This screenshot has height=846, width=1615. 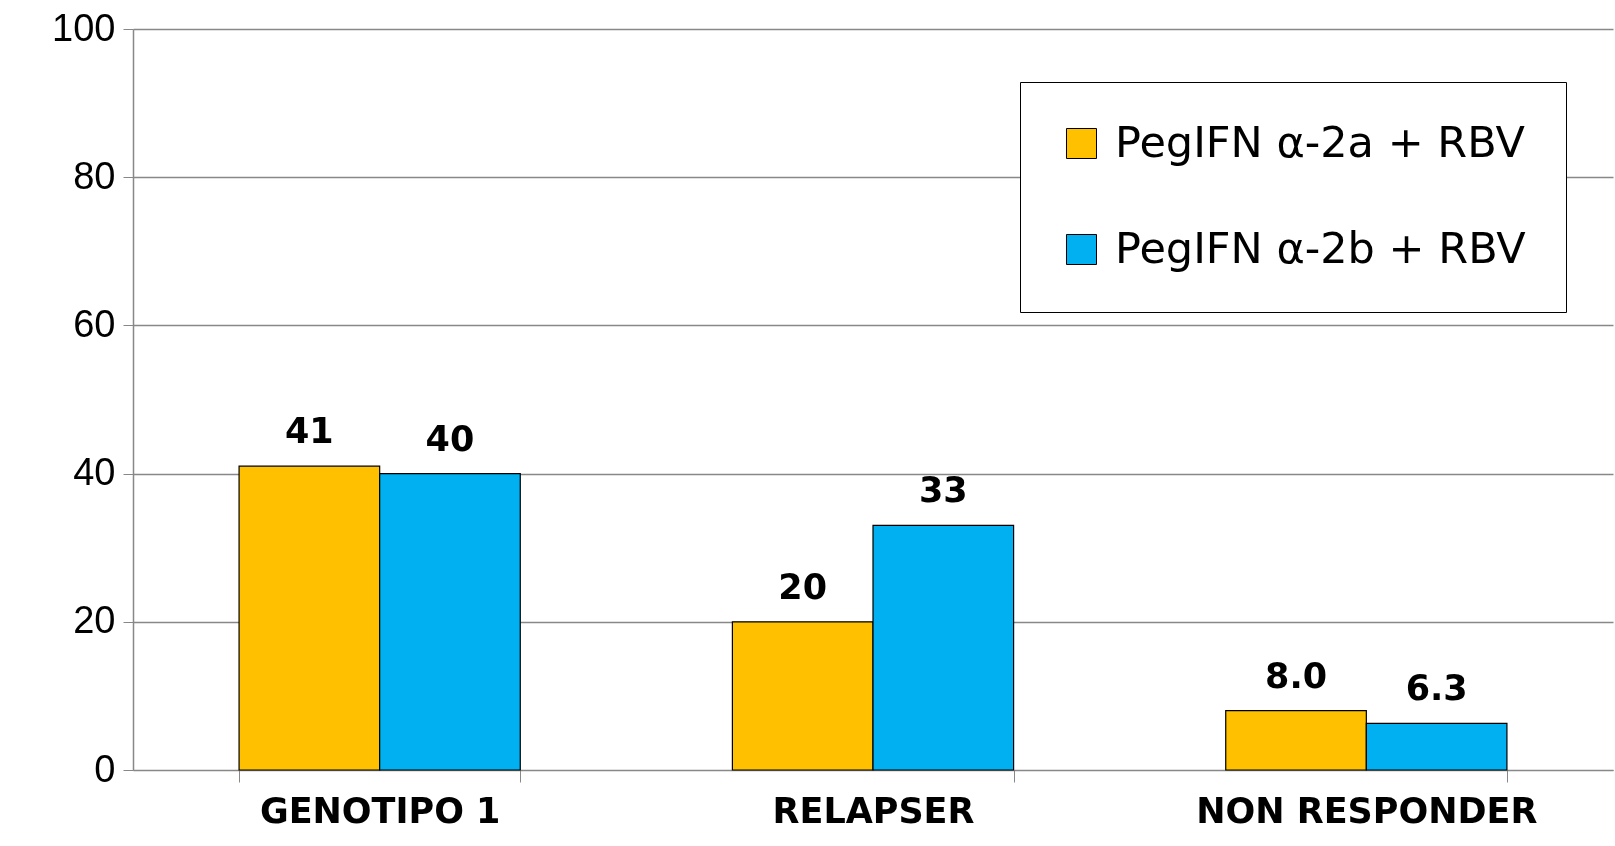 I want to click on x-tick-label: GENOTIPO 1, so click(x=380, y=810).